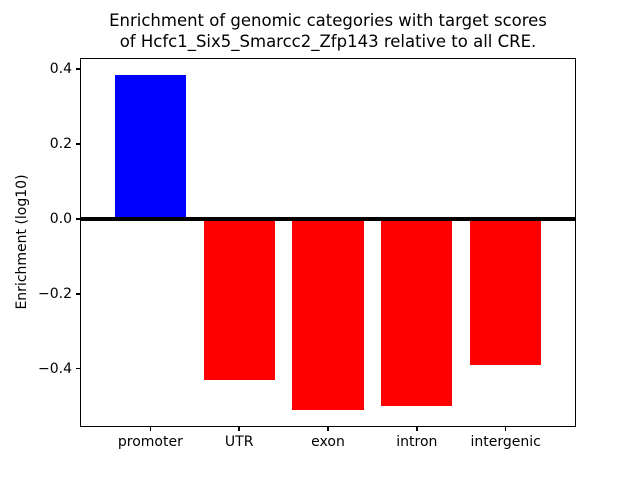 The image size is (640, 480). Describe the element at coordinates (328, 314) in the screenshot. I see `bar-exon` at that location.